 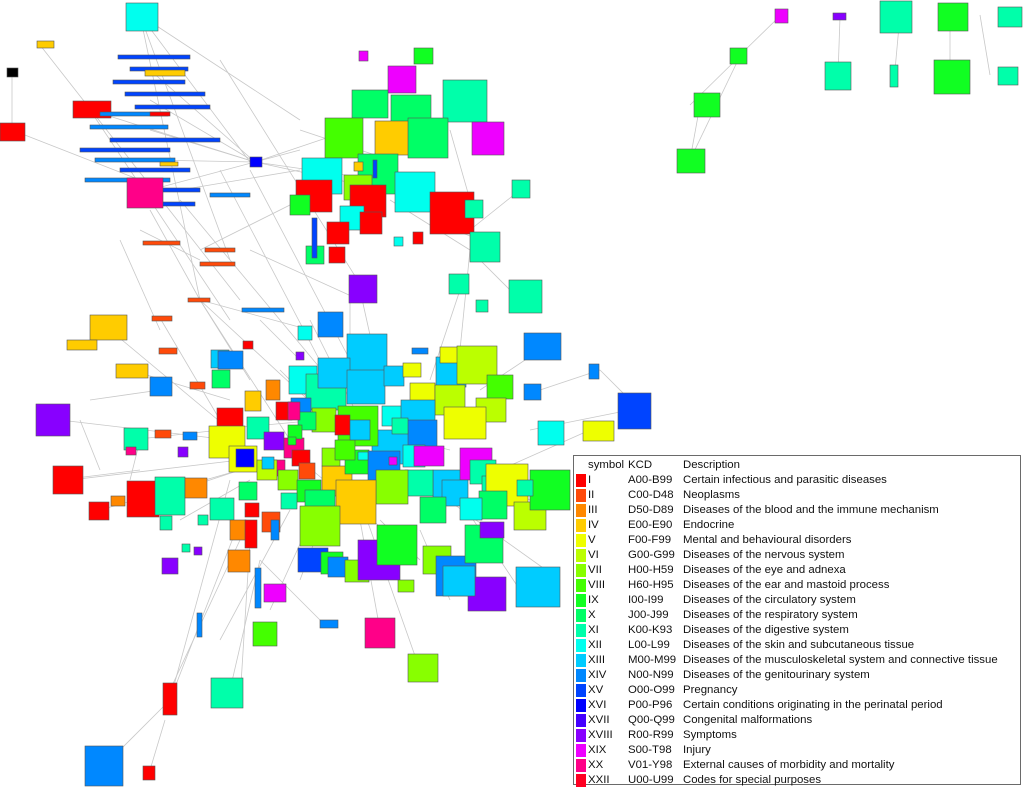 What do you see at coordinates (593, 630) in the screenshot?
I see `legend-symbol: XI` at bounding box center [593, 630].